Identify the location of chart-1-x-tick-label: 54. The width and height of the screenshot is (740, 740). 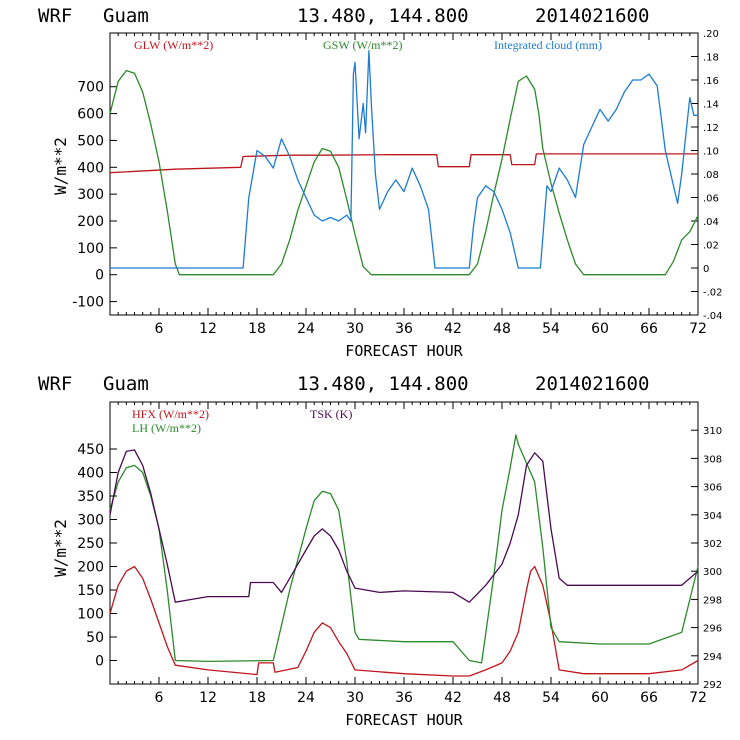
(551, 329).